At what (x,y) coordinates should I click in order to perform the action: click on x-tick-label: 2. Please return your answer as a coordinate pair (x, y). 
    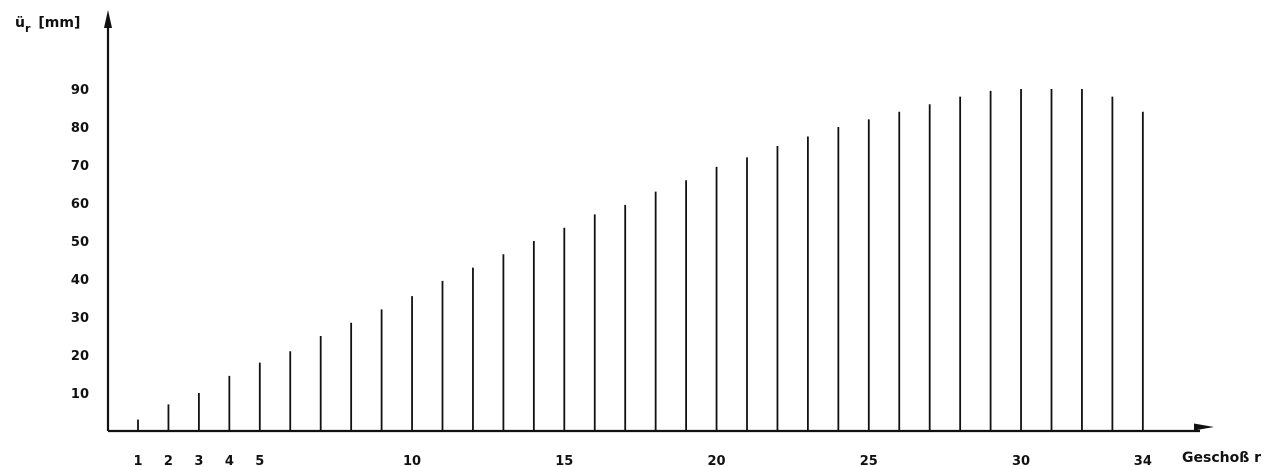
    Looking at the image, I should click on (168, 460).